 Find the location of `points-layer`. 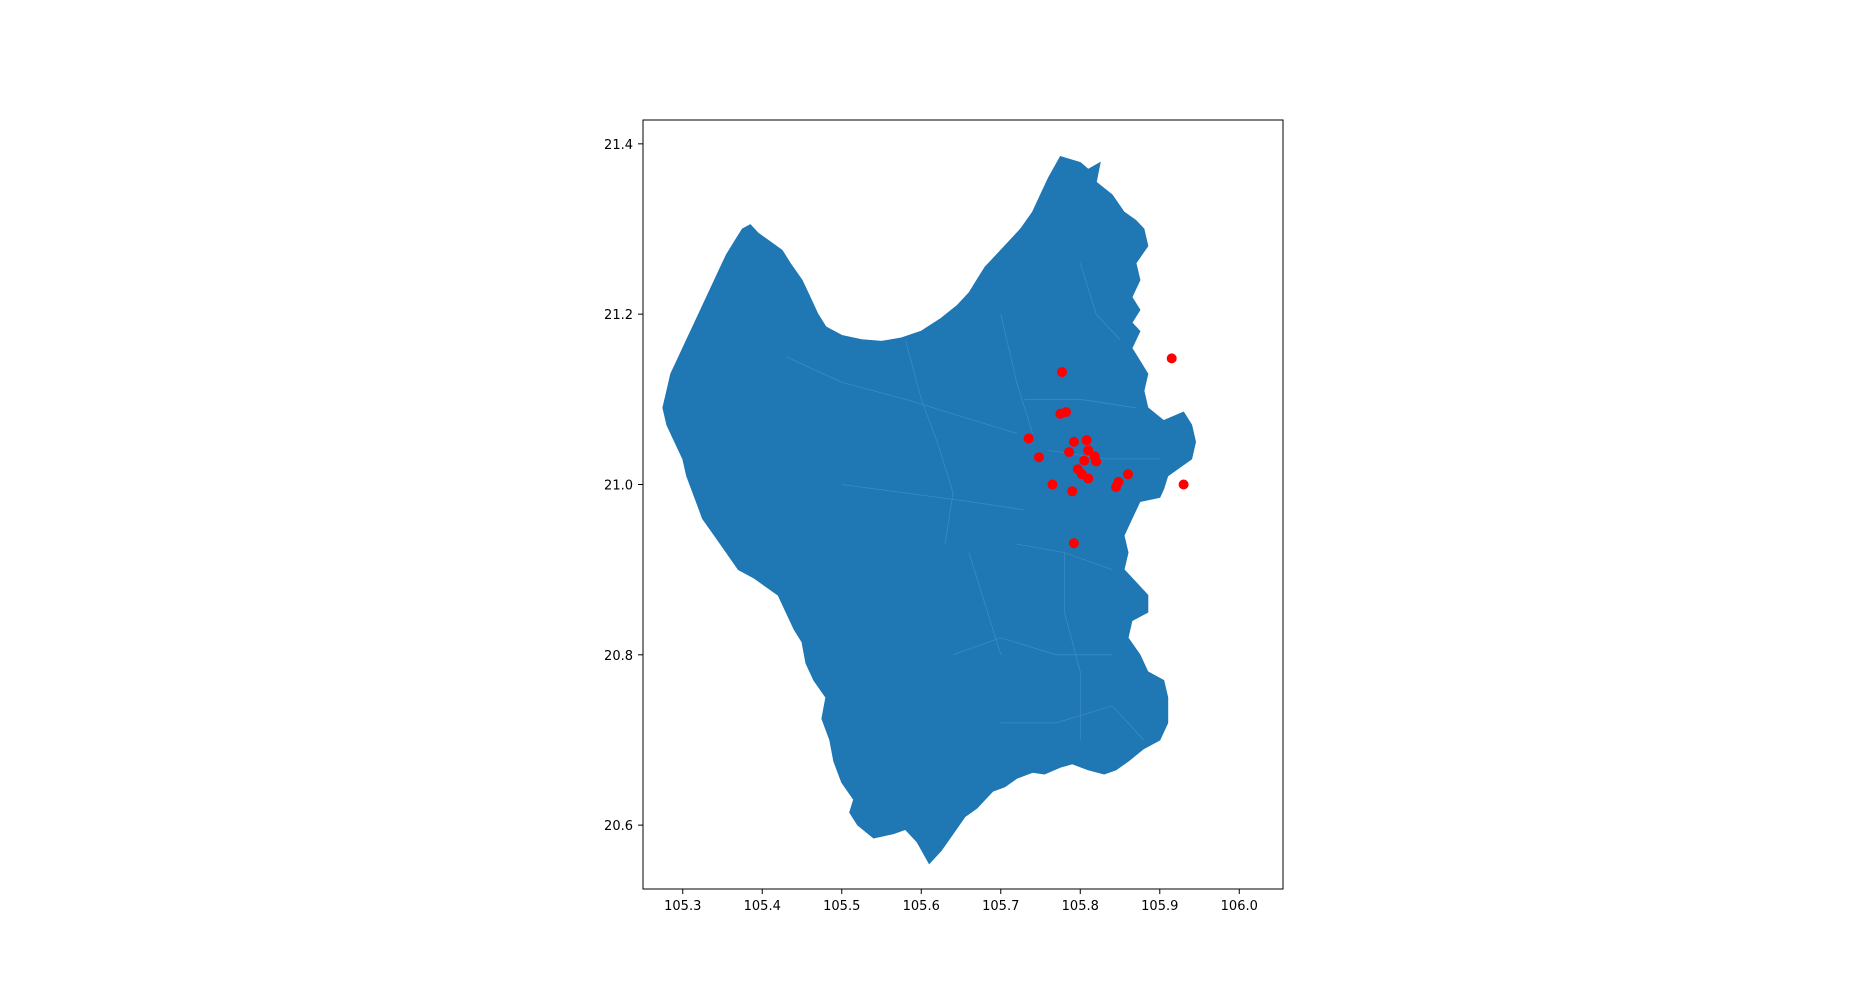

points-layer is located at coordinates (1106, 451).